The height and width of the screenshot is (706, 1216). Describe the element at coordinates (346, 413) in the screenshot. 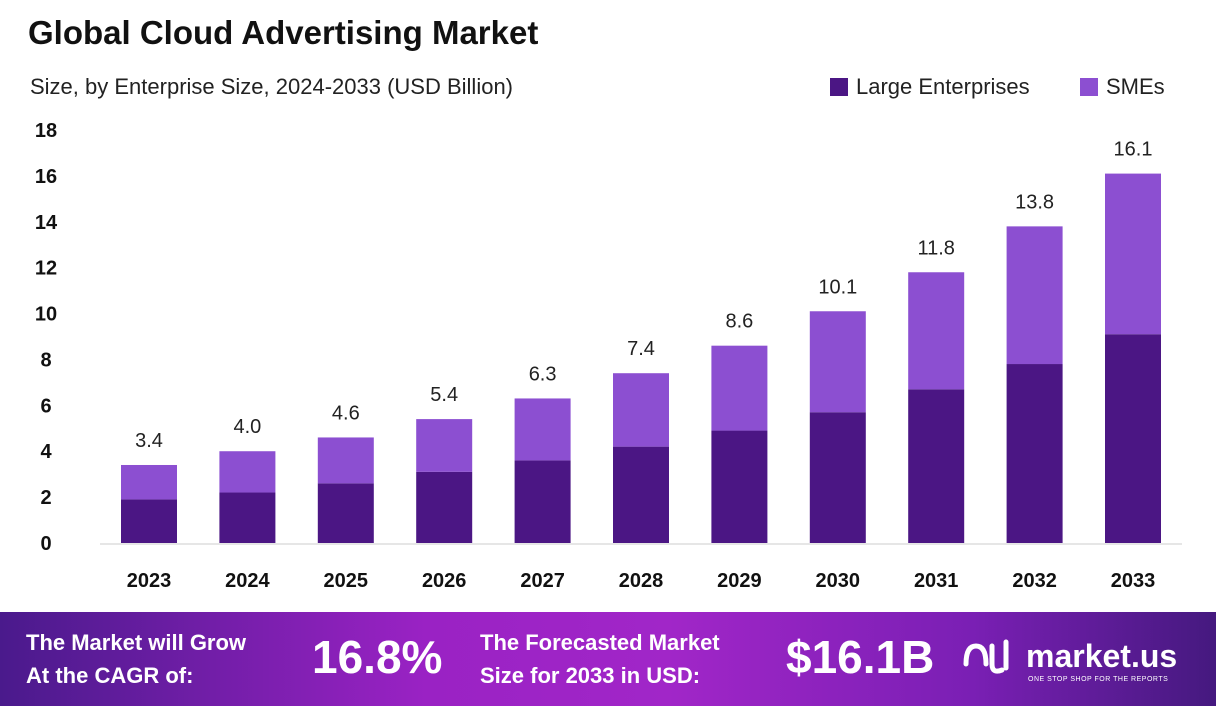

I see `data-label-total: 4.6` at that location.